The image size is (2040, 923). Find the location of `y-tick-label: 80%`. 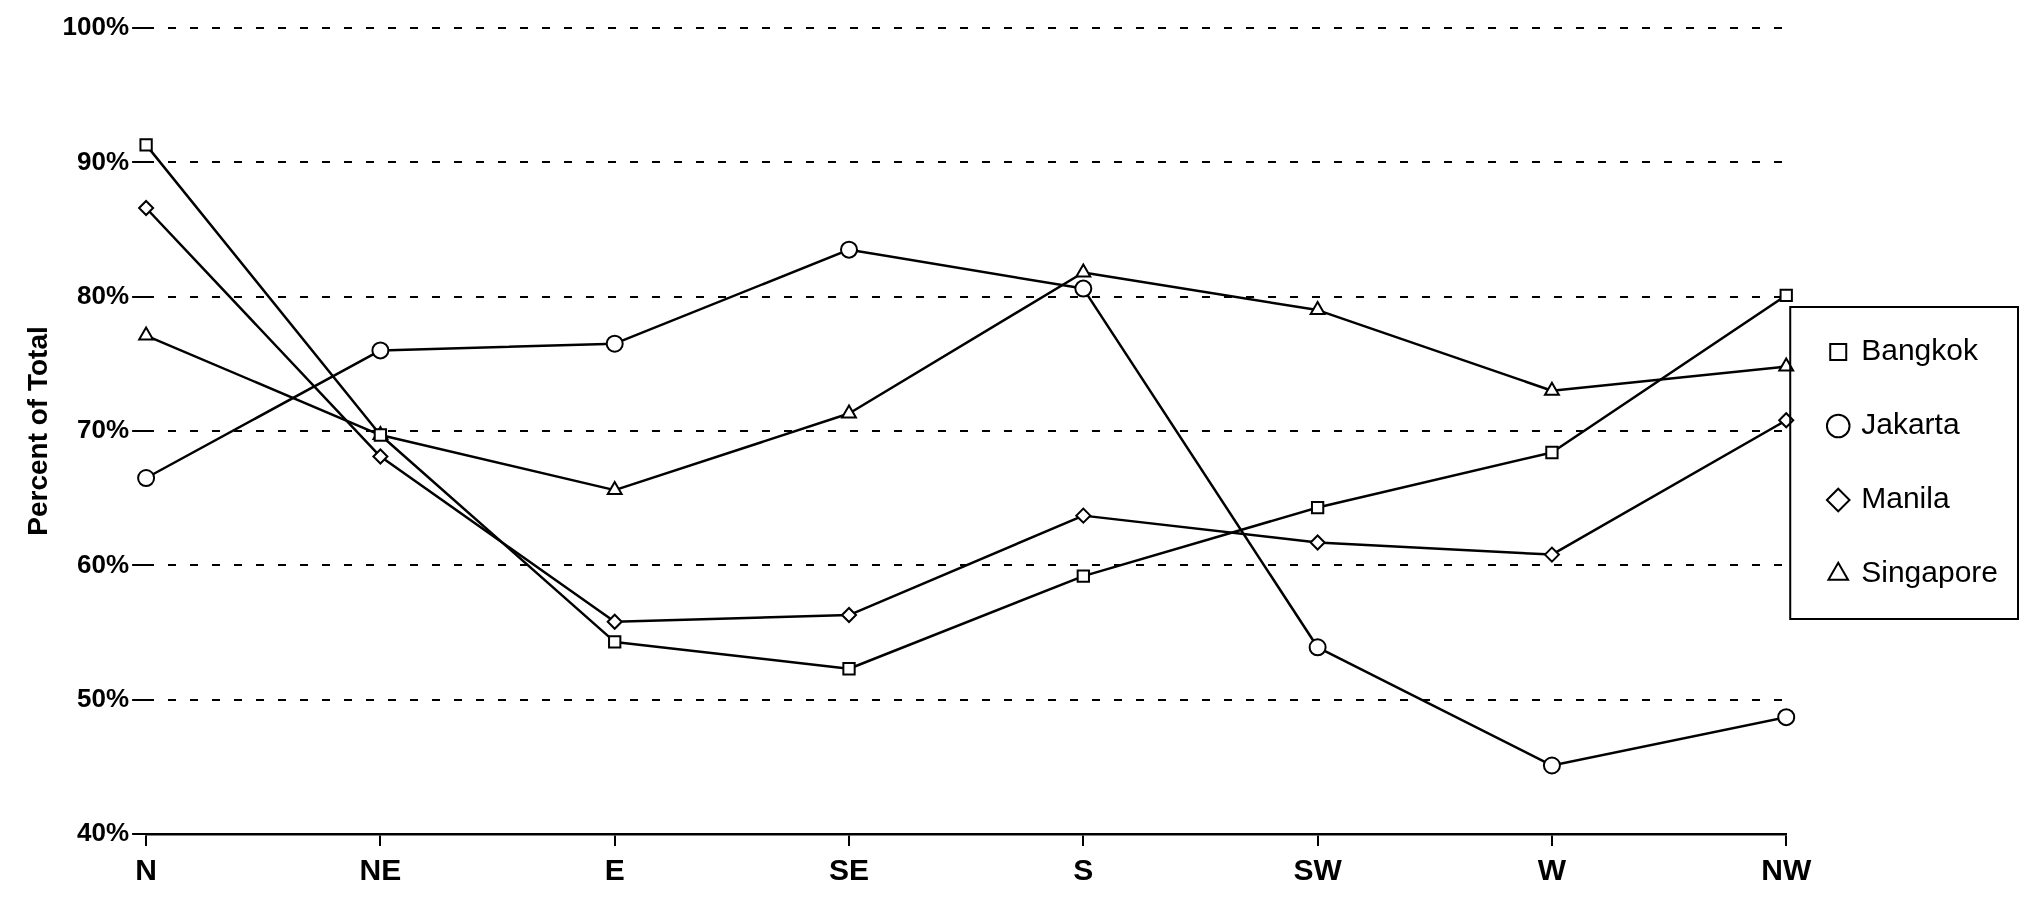

y-tick-label: 80% is located at coordinates (103, 294).